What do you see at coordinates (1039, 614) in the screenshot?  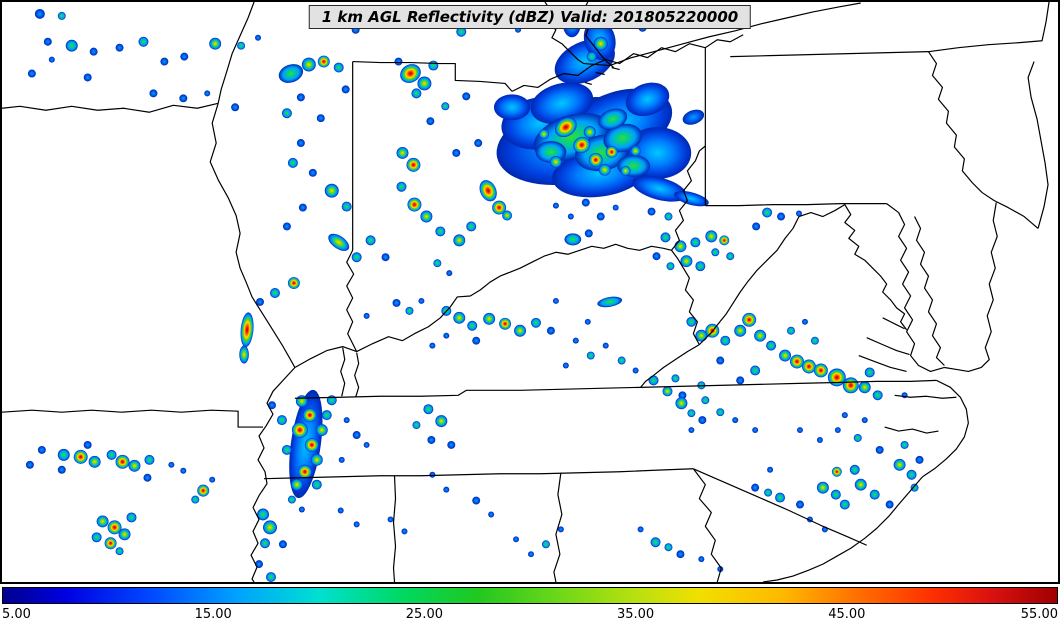 I see `colorbar-tick-label: 55.00` at bounding box center [1039, 614].